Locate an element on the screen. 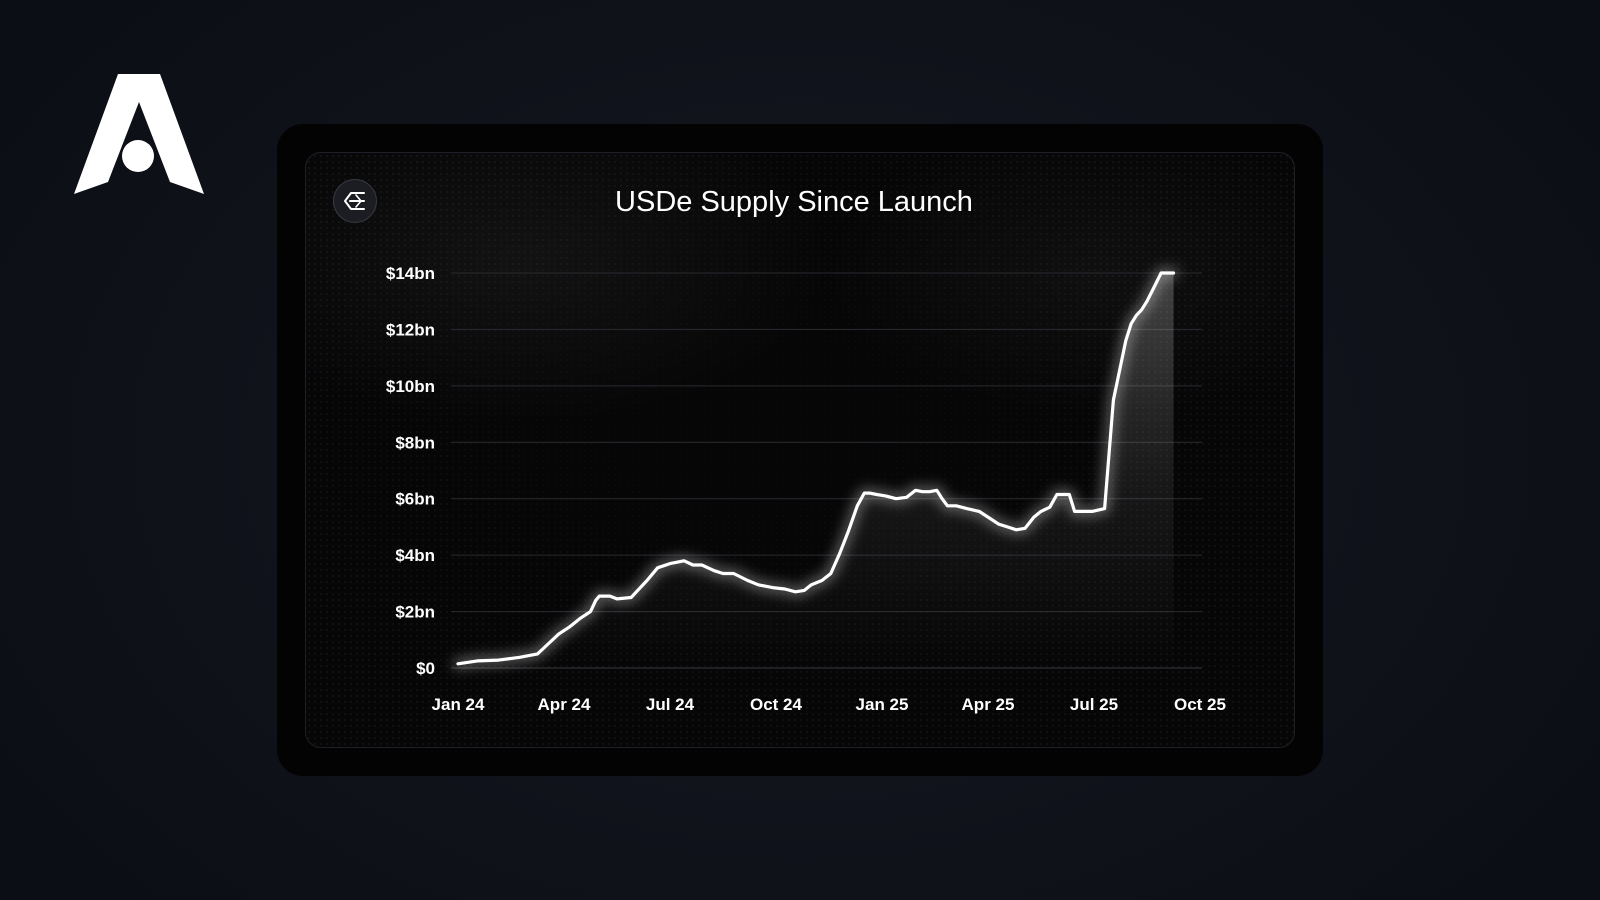 The image size is (1600, 900). y-tick-label: $10bn is located at coordinates (410, 386).